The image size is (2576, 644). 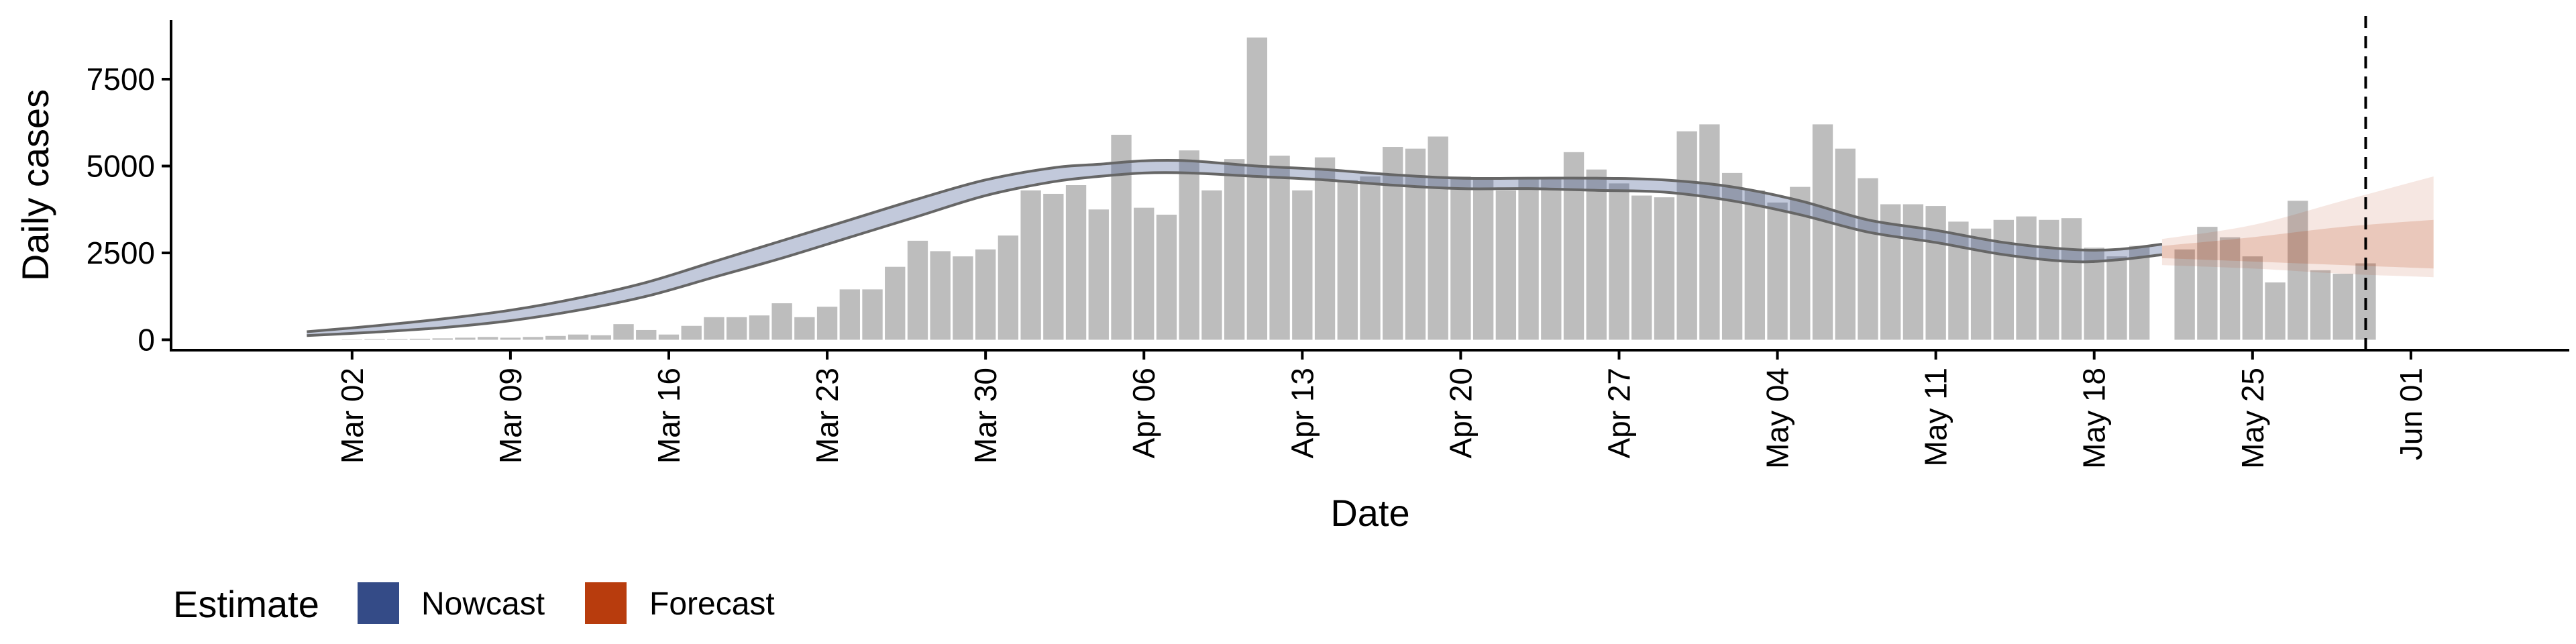 What do you see at coordinates (1143, 413) in the screenshot?
I see `x-tick-label: Apr 06` at bounding box center [1143, 413].